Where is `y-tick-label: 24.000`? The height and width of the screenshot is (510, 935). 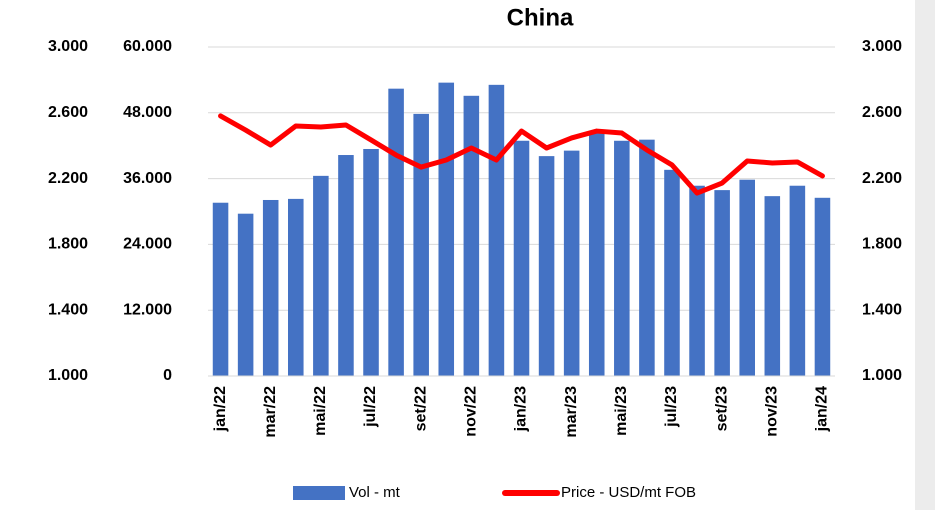
y-tick-label: 24.000 is located at coordinates (147, 244).